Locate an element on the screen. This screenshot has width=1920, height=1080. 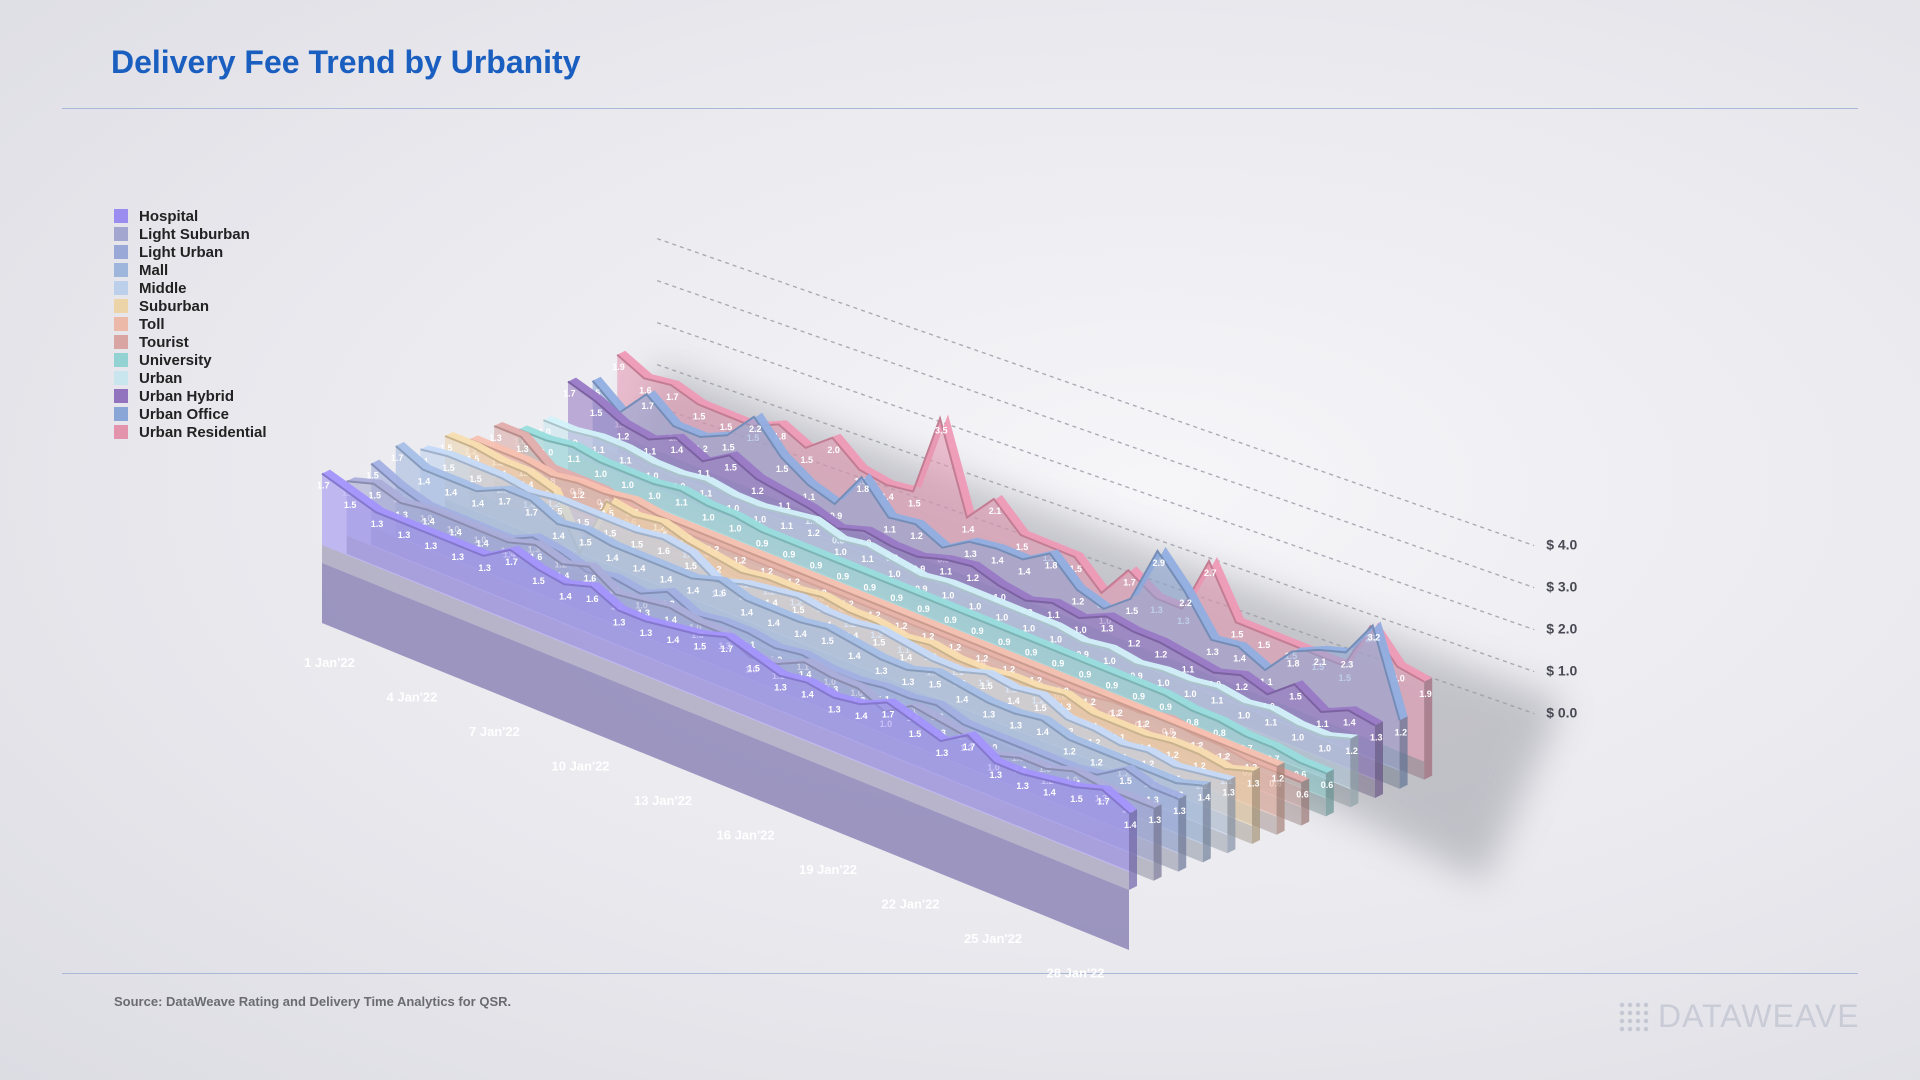
data-label: 3.2 is located at coordinates (1374, 638).